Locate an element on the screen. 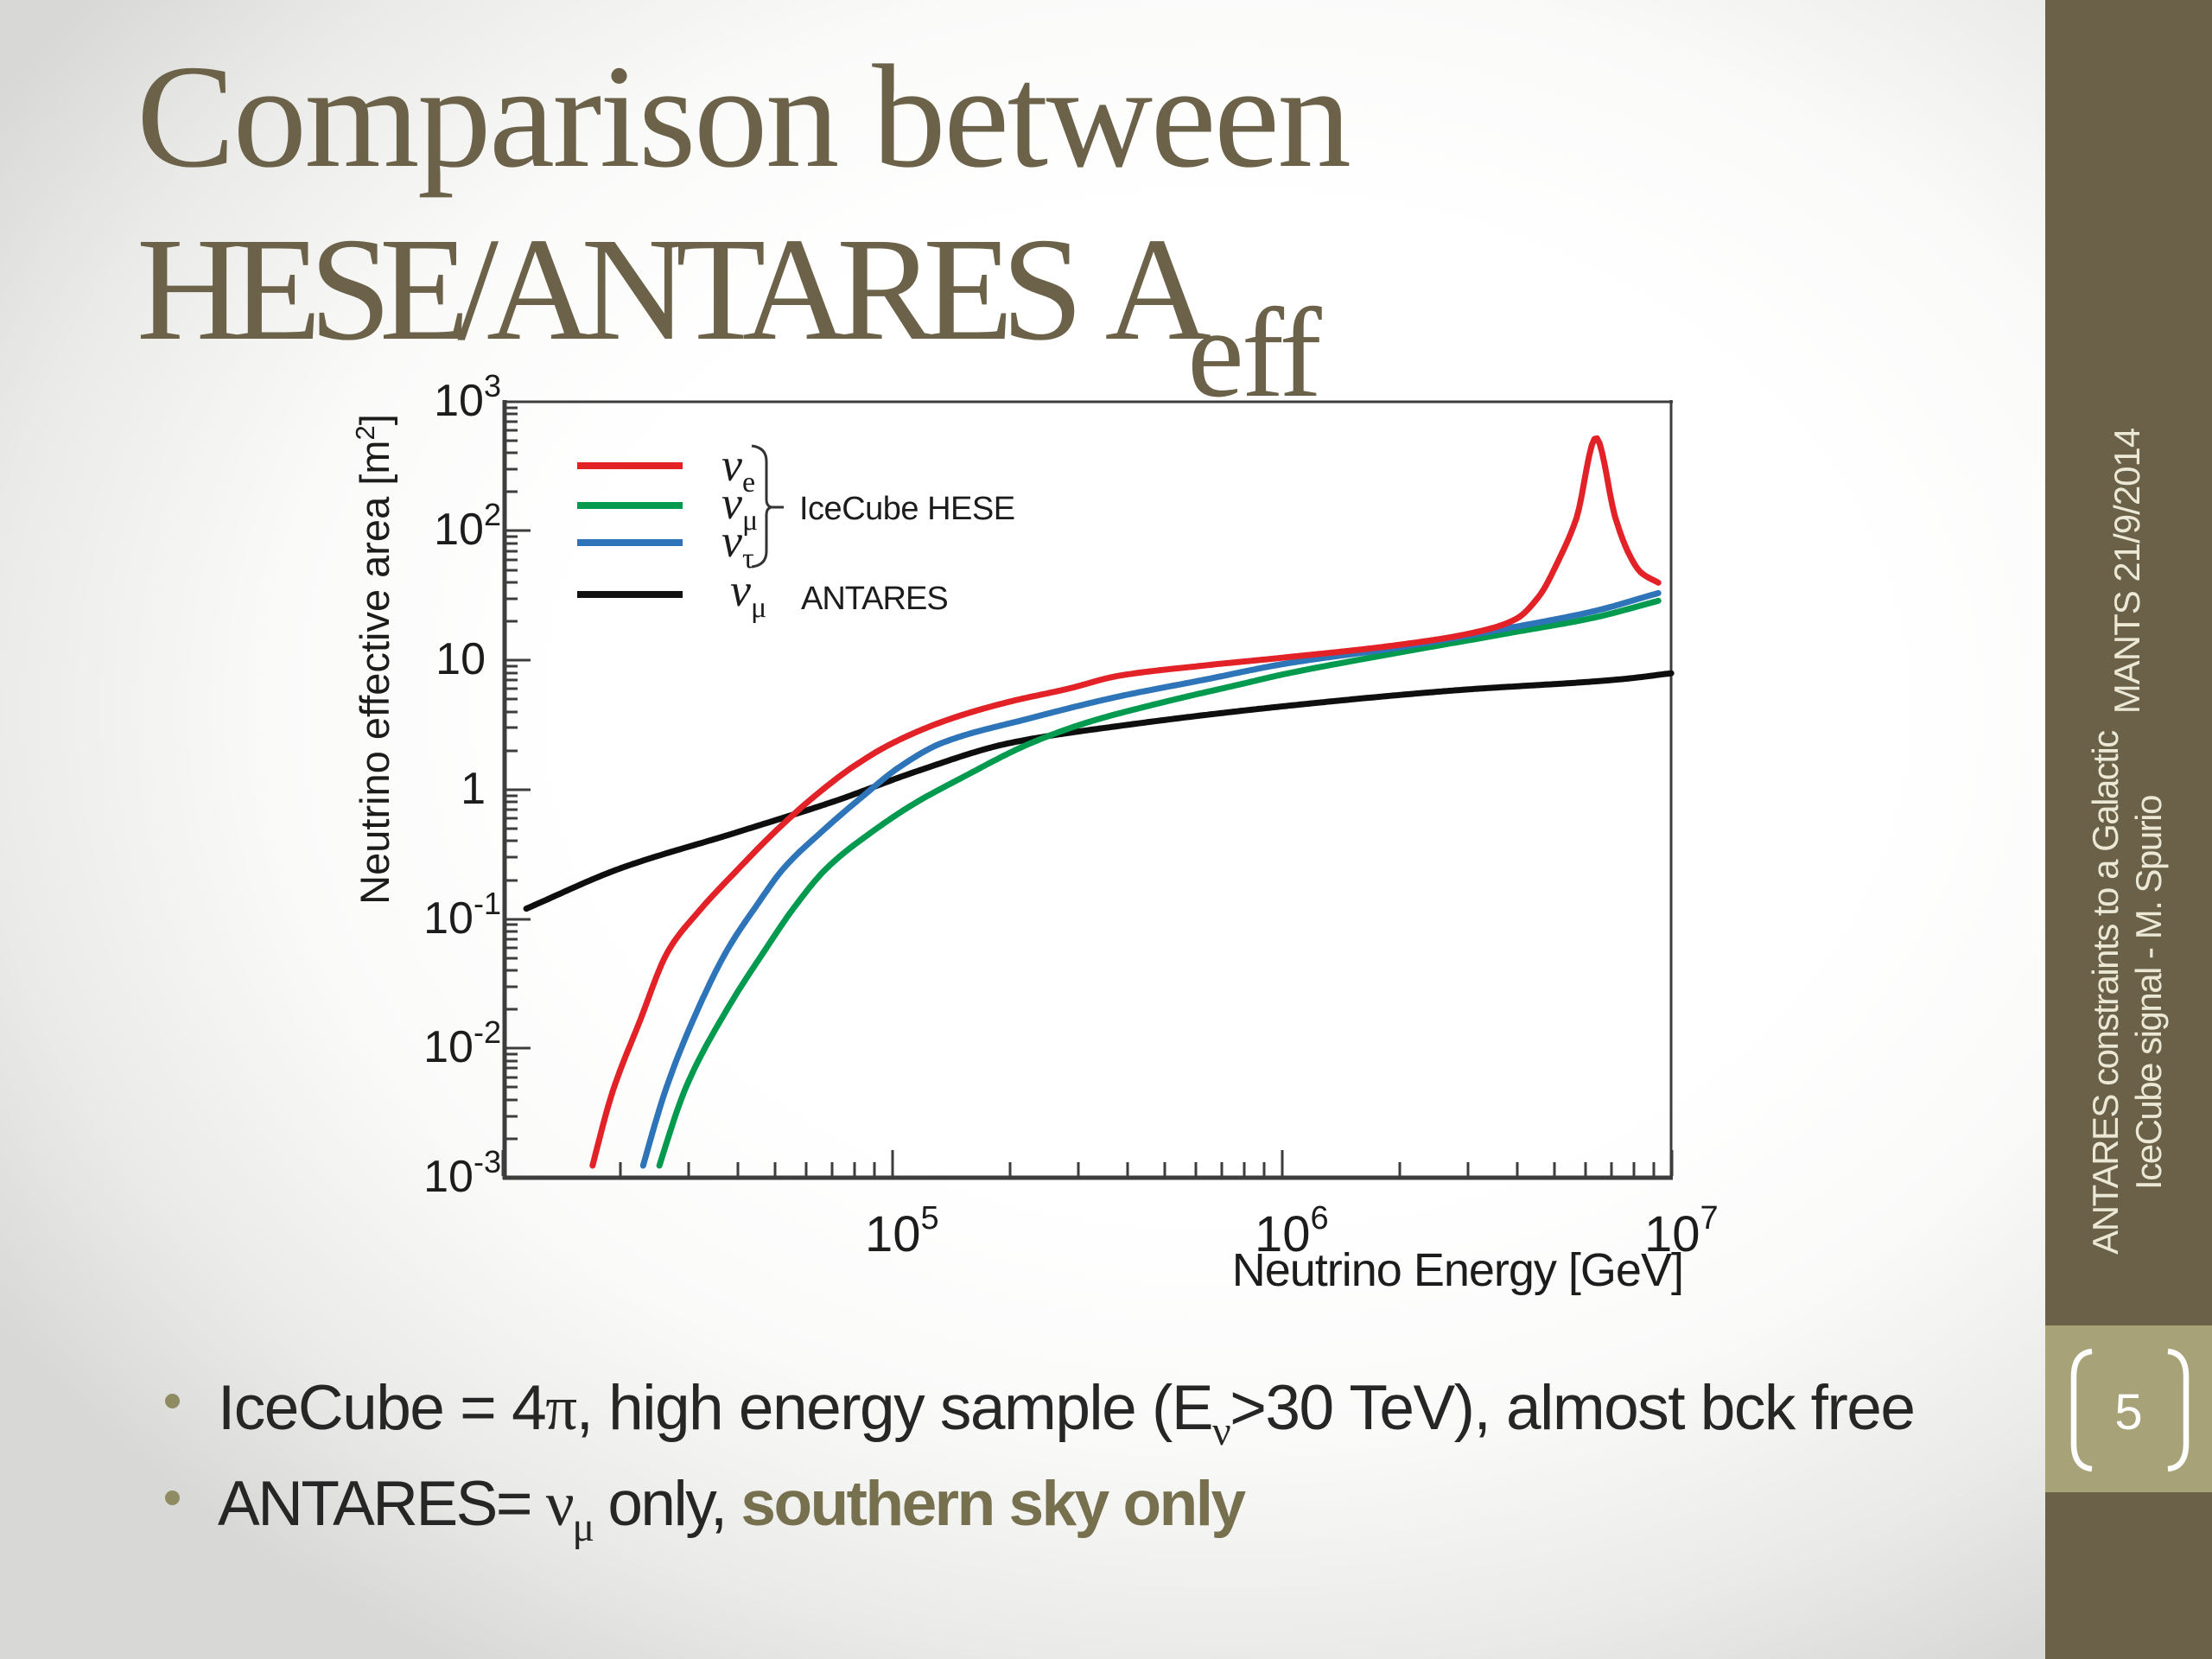 The height and width of the screenshot is (1659, 2212). svg-text: 10⁻³ is located at coordinates (462, 1173).